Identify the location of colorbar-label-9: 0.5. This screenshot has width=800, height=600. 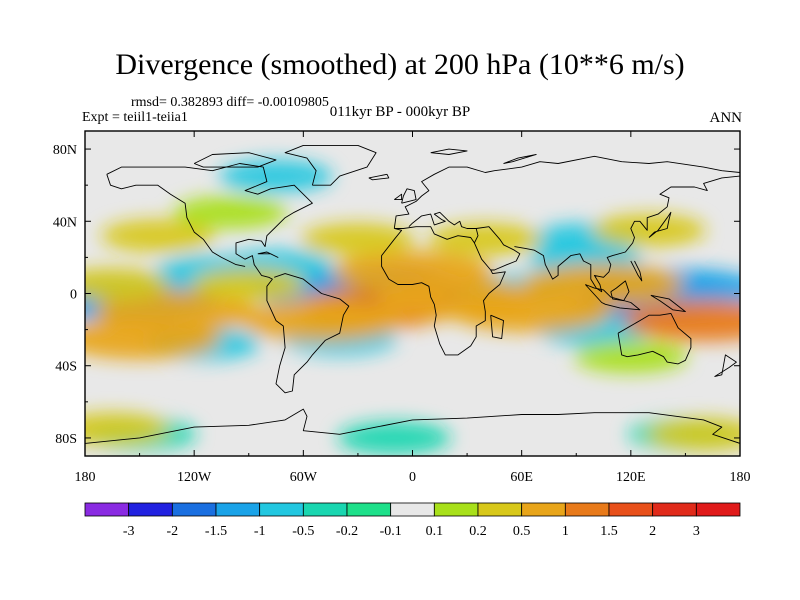
(522, 531).